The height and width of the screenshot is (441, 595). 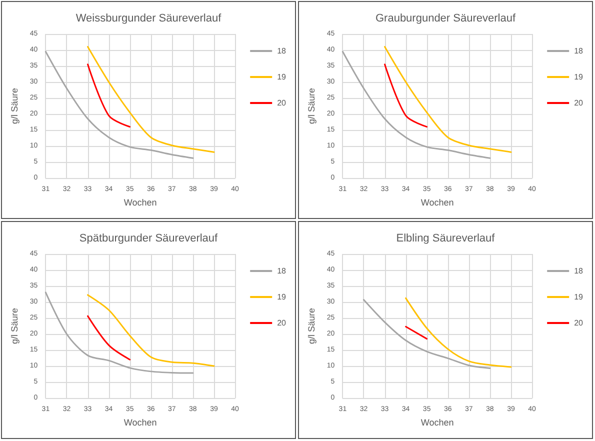 I want to click on chart-title: Weissburgunder Säureverlauf, so click(x=149, y=18).